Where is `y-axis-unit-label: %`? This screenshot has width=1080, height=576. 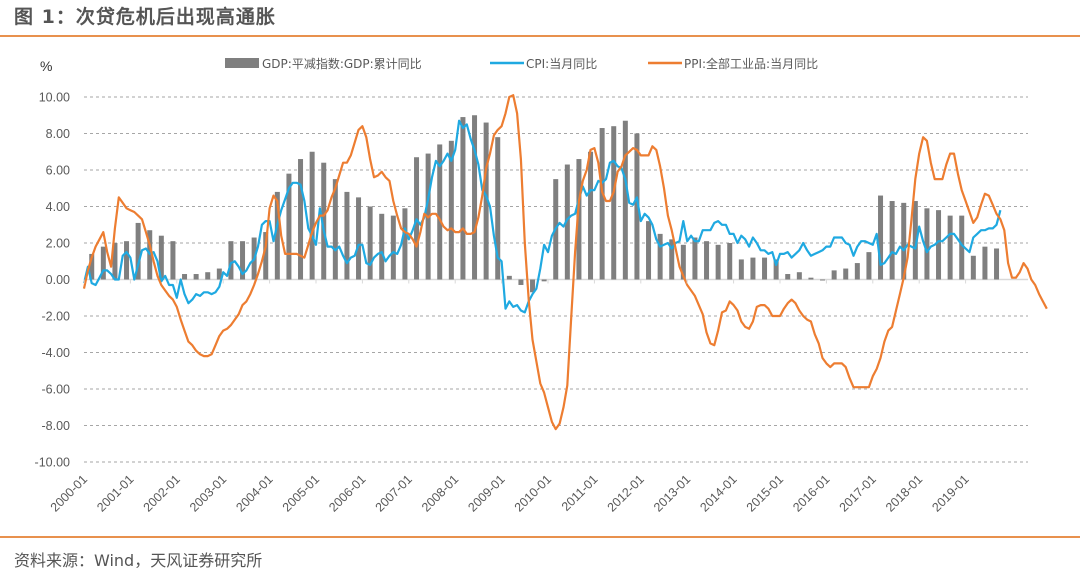 y-axis-unit-label: % is located at coordinates (46, 66).